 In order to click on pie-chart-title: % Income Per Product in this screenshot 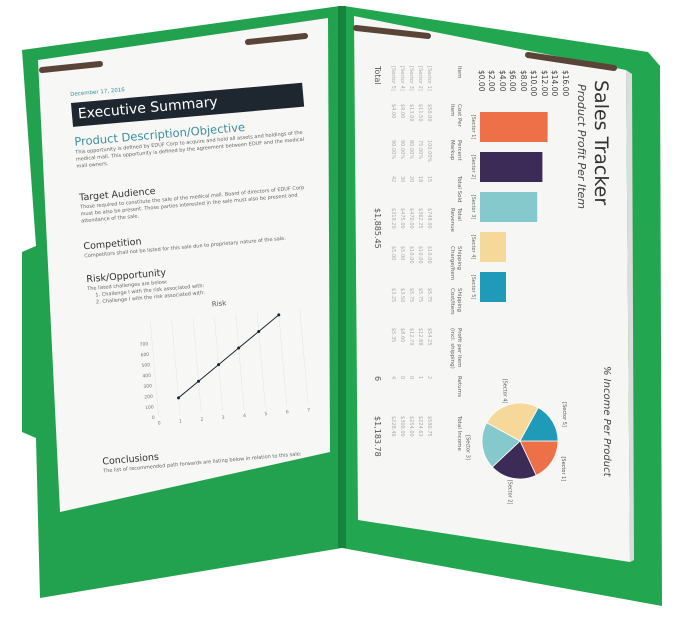, I will do `click(606, 421)`.